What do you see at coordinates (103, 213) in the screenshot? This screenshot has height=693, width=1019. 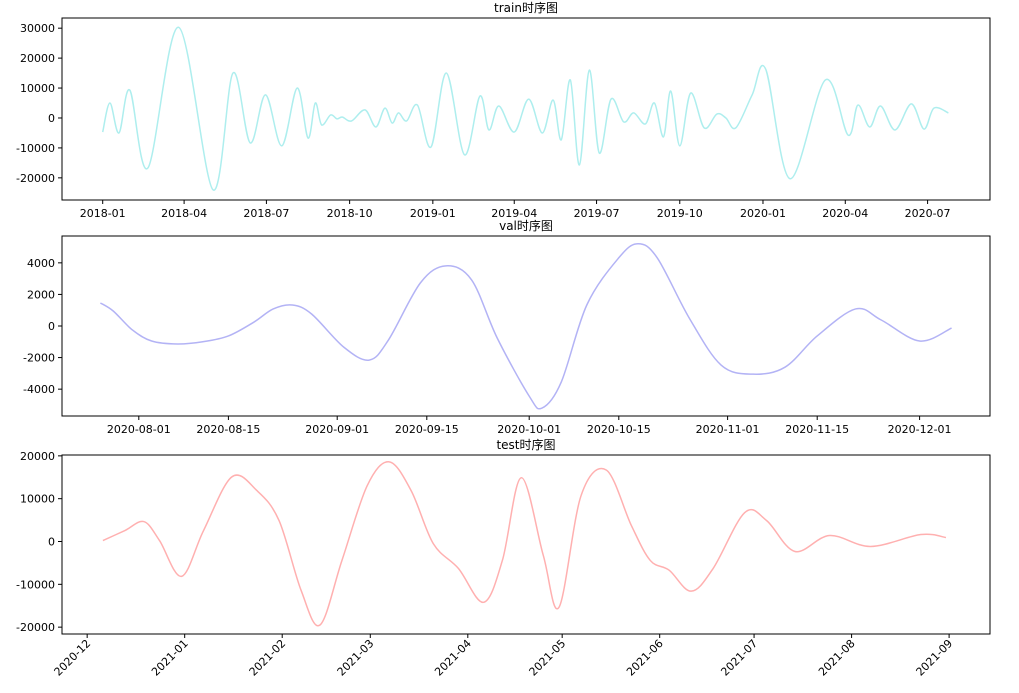 I see `x-tick-label: 2018-01` at bounding box center [103, 213].